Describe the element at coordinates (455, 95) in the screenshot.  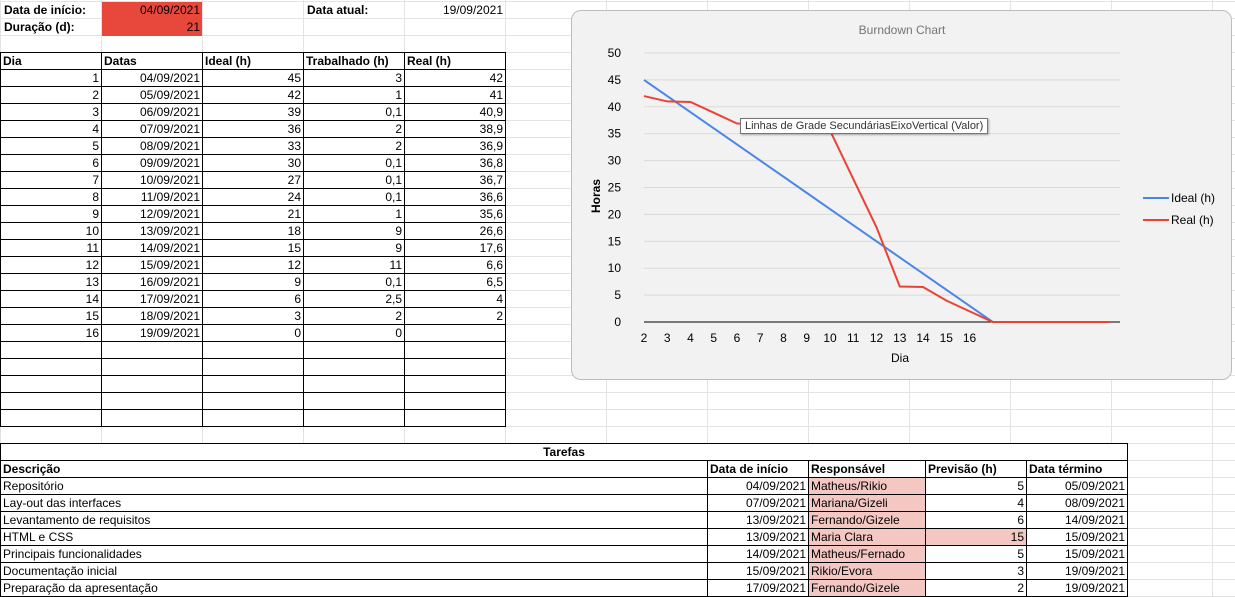
I see `table-cell: 41` at that location.